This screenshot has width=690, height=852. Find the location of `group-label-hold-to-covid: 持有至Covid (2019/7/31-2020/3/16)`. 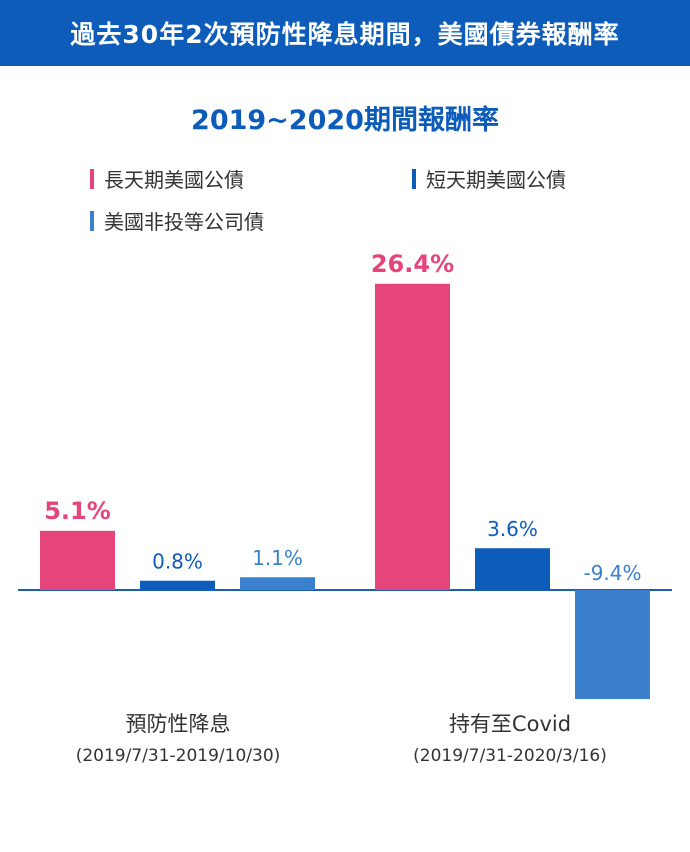

group-label-hold-to-covid: 持有至Covid (2019/7/31-2020/3/16) is located at coordinates (510, 737).